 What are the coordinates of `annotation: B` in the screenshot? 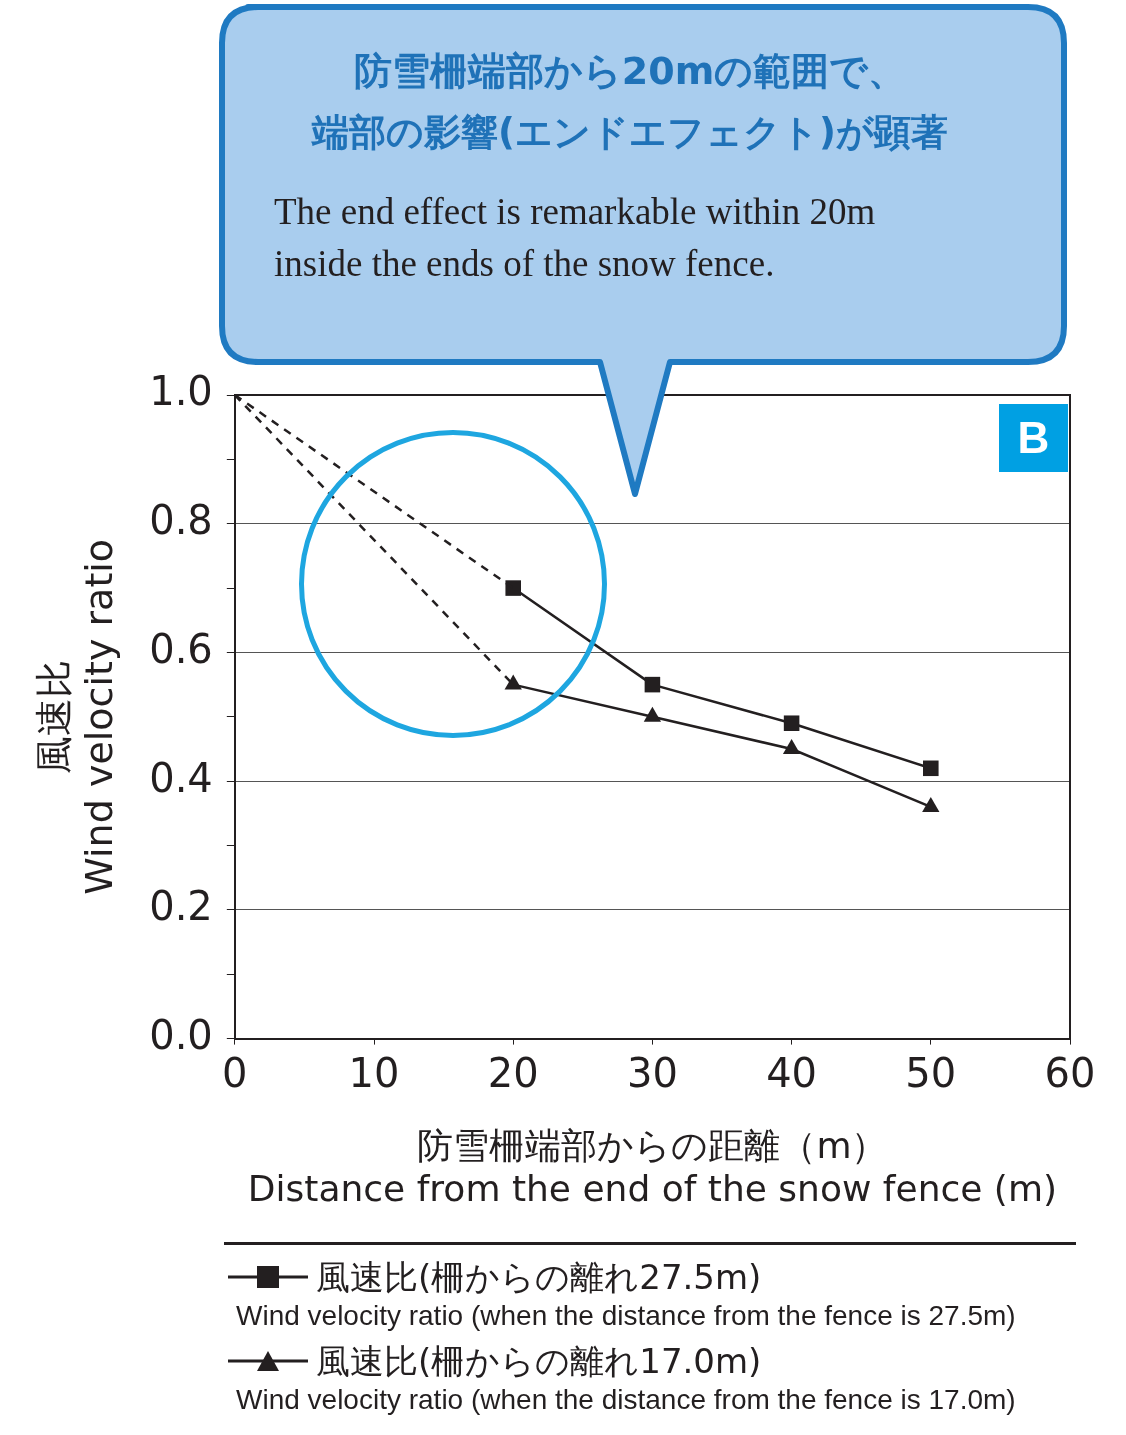 It's located at (1033, 438).